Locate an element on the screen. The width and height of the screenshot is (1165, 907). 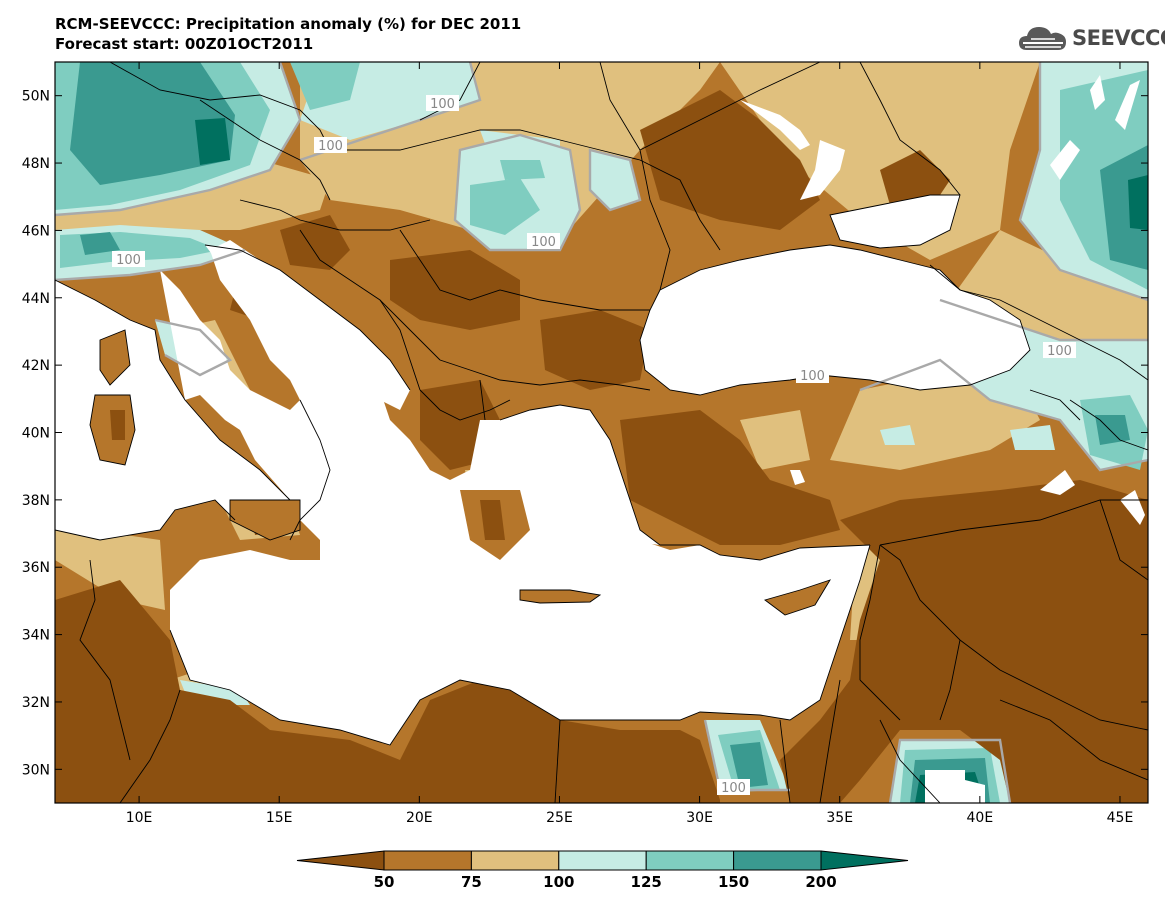
colorbar-label: 125 is located at coordinates (646, 882).